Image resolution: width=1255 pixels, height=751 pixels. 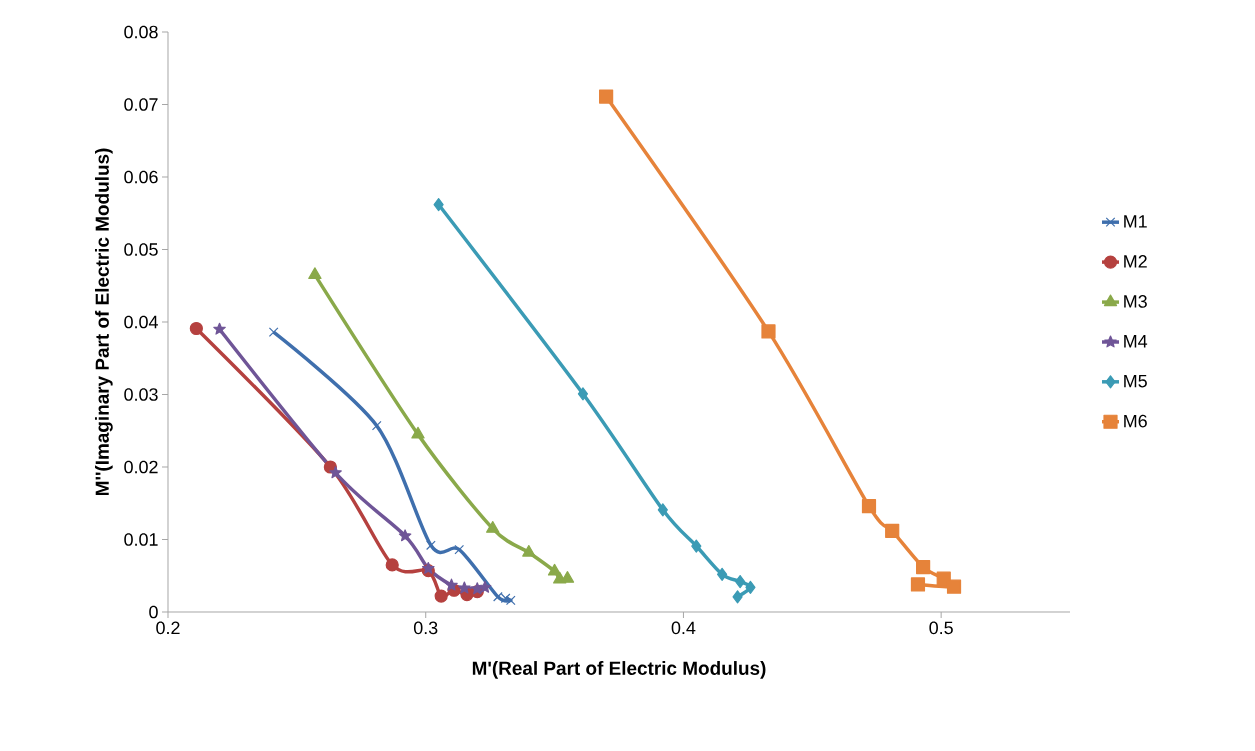 I want to click on x-tick-label: 0.4, so click(x=683, y=628).